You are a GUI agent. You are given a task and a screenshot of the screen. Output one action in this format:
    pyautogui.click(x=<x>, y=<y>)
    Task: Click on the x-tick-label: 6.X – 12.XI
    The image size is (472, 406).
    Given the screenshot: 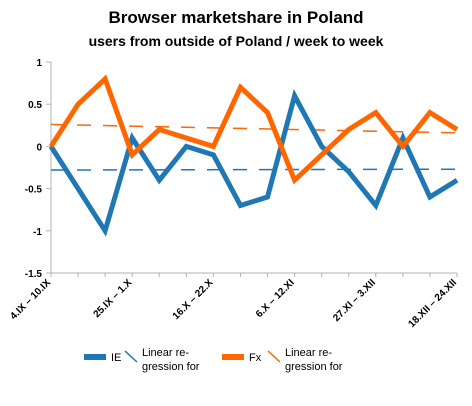 What is the action you would take?
    pyautogui.click(x=275, y=298)
    